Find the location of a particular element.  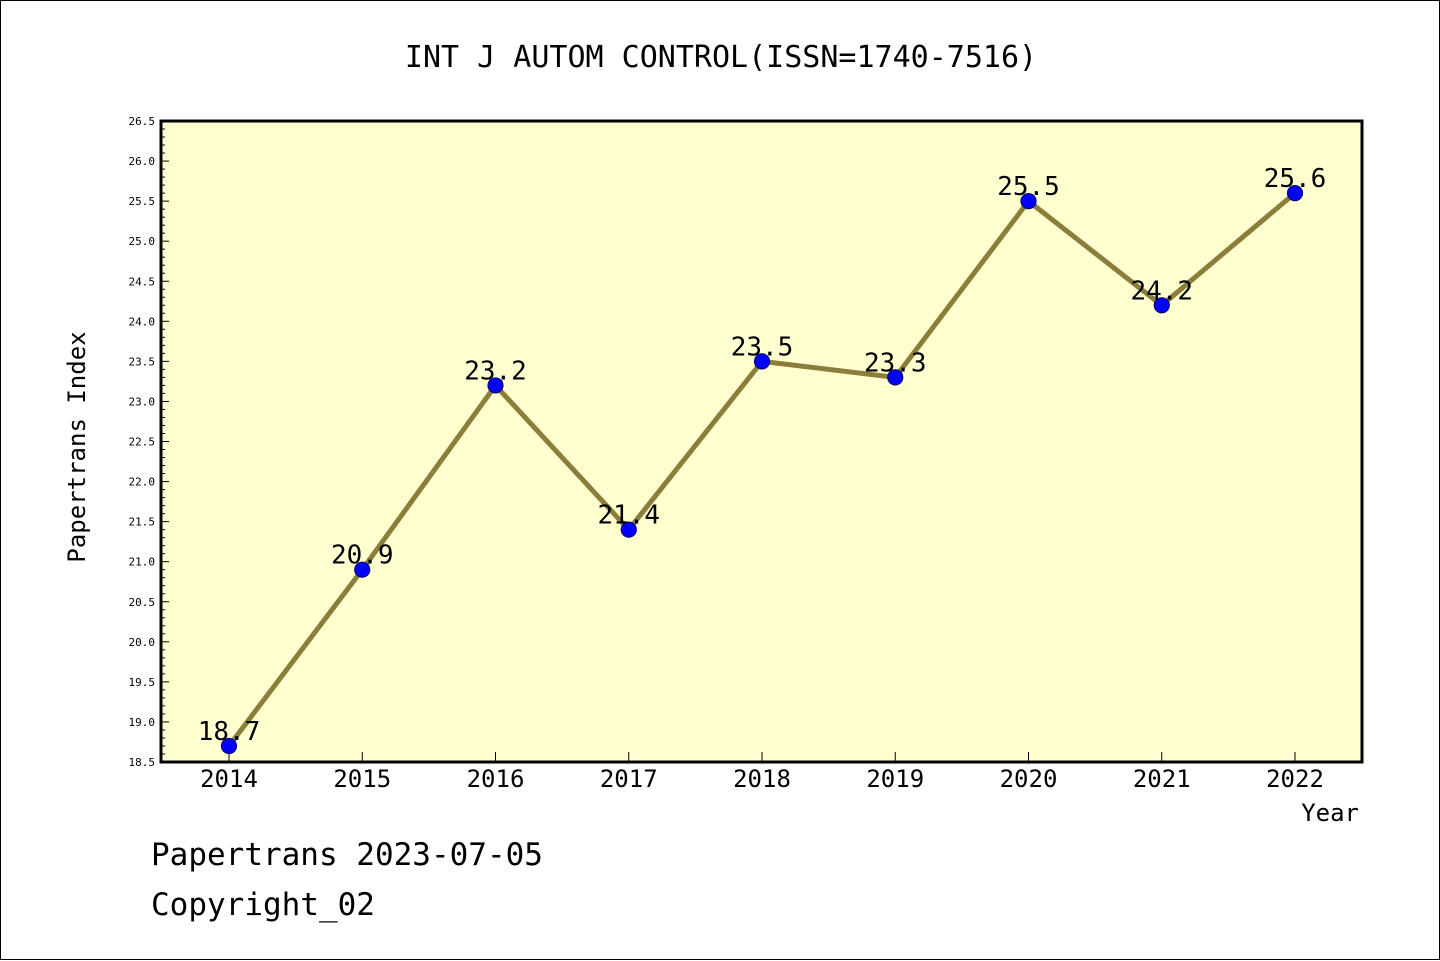

y-tick-label: 26.0 is located at coordinates (142, 161).